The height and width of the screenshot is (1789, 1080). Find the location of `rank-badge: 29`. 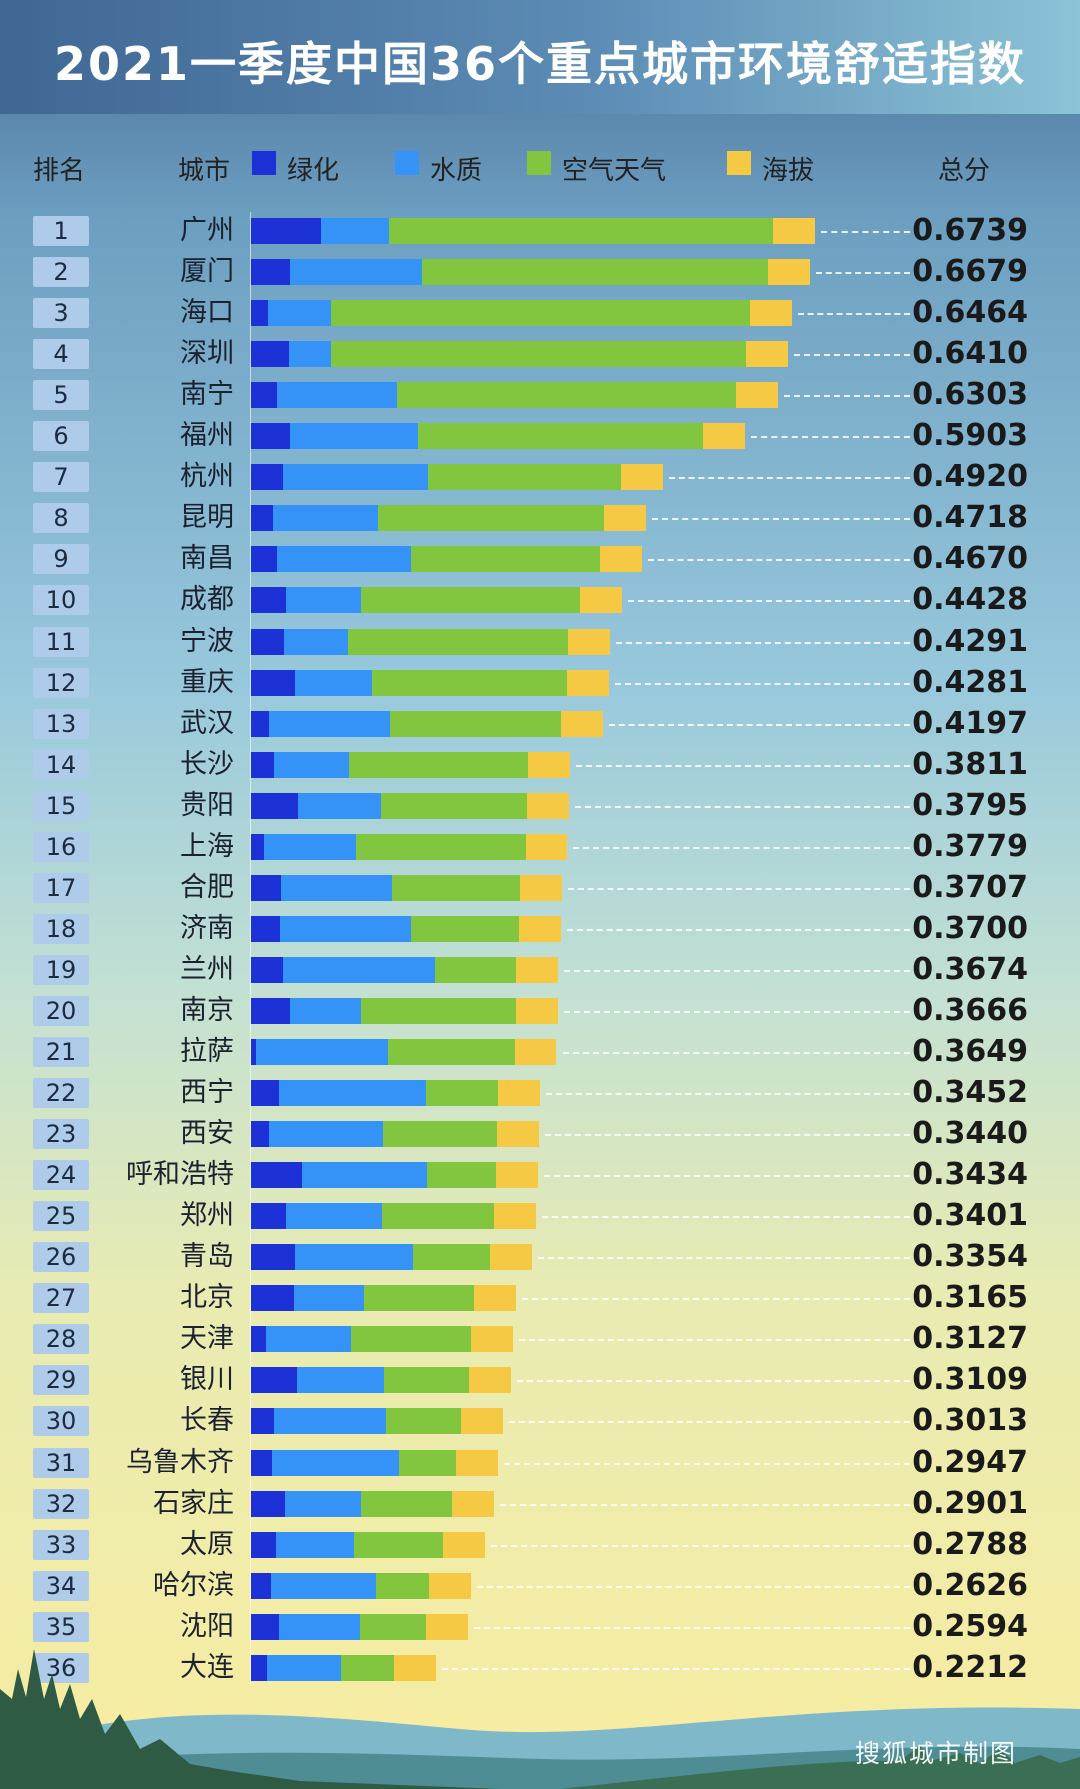

rank-badge: 29 is located at coordinates (61, 1380).